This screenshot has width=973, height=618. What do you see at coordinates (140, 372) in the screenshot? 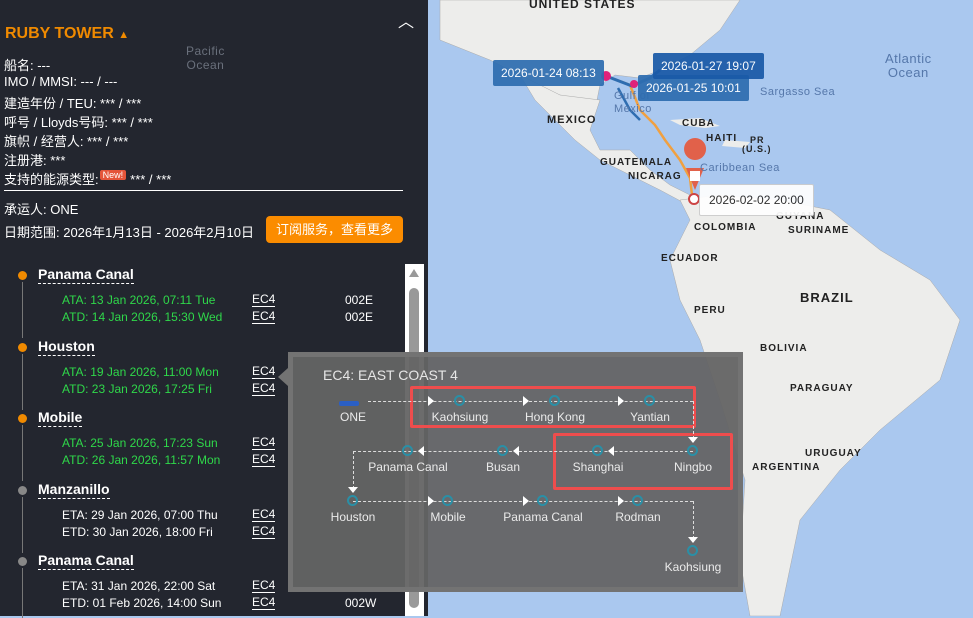
I see `schedule-time: ATA: 19 Jan 2026, 11:00 Mon` at bounding box center [140, 372].